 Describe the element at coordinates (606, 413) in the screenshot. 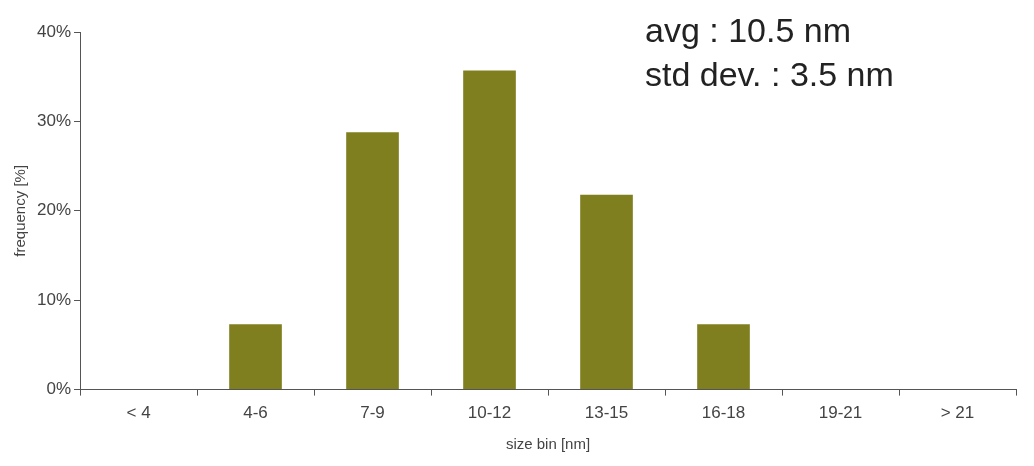

I see `x-tick-label: 13-15` at that location.